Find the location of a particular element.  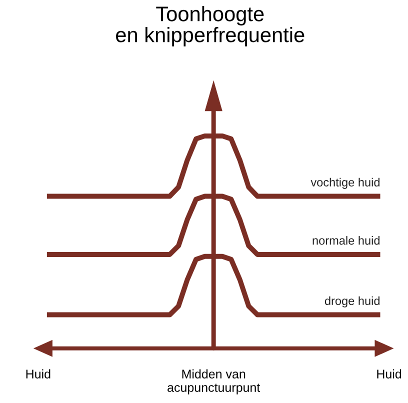

series-label: normale huid is located at coordinates (346, 240).